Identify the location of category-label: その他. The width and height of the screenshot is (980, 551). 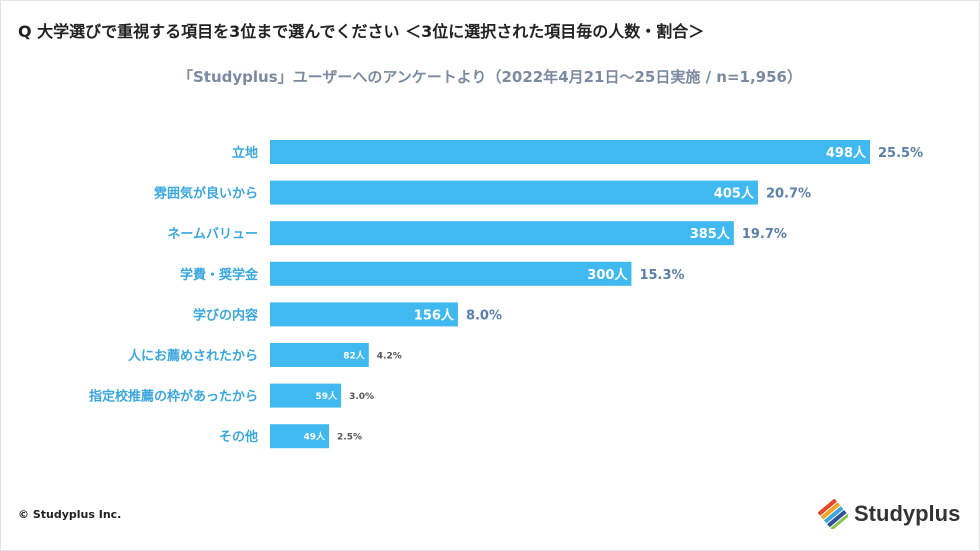
(238, 437).